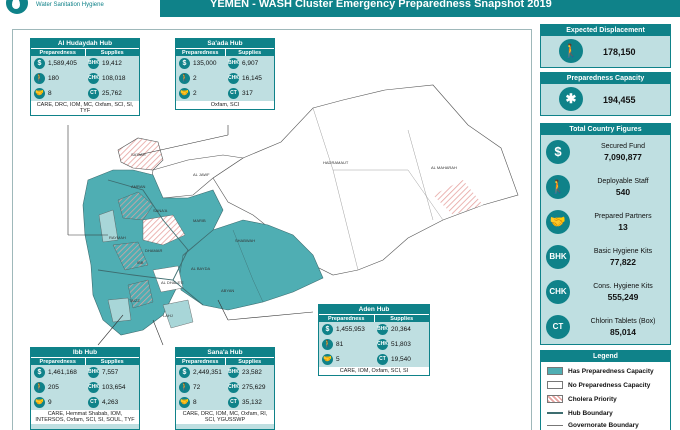 This screenshot has width=680, height=430. What do you see at coordinates (600, 371) in the screenshot?
I see `legend-item: Has Preparedness Capacity` at bounding box center [600, 371].